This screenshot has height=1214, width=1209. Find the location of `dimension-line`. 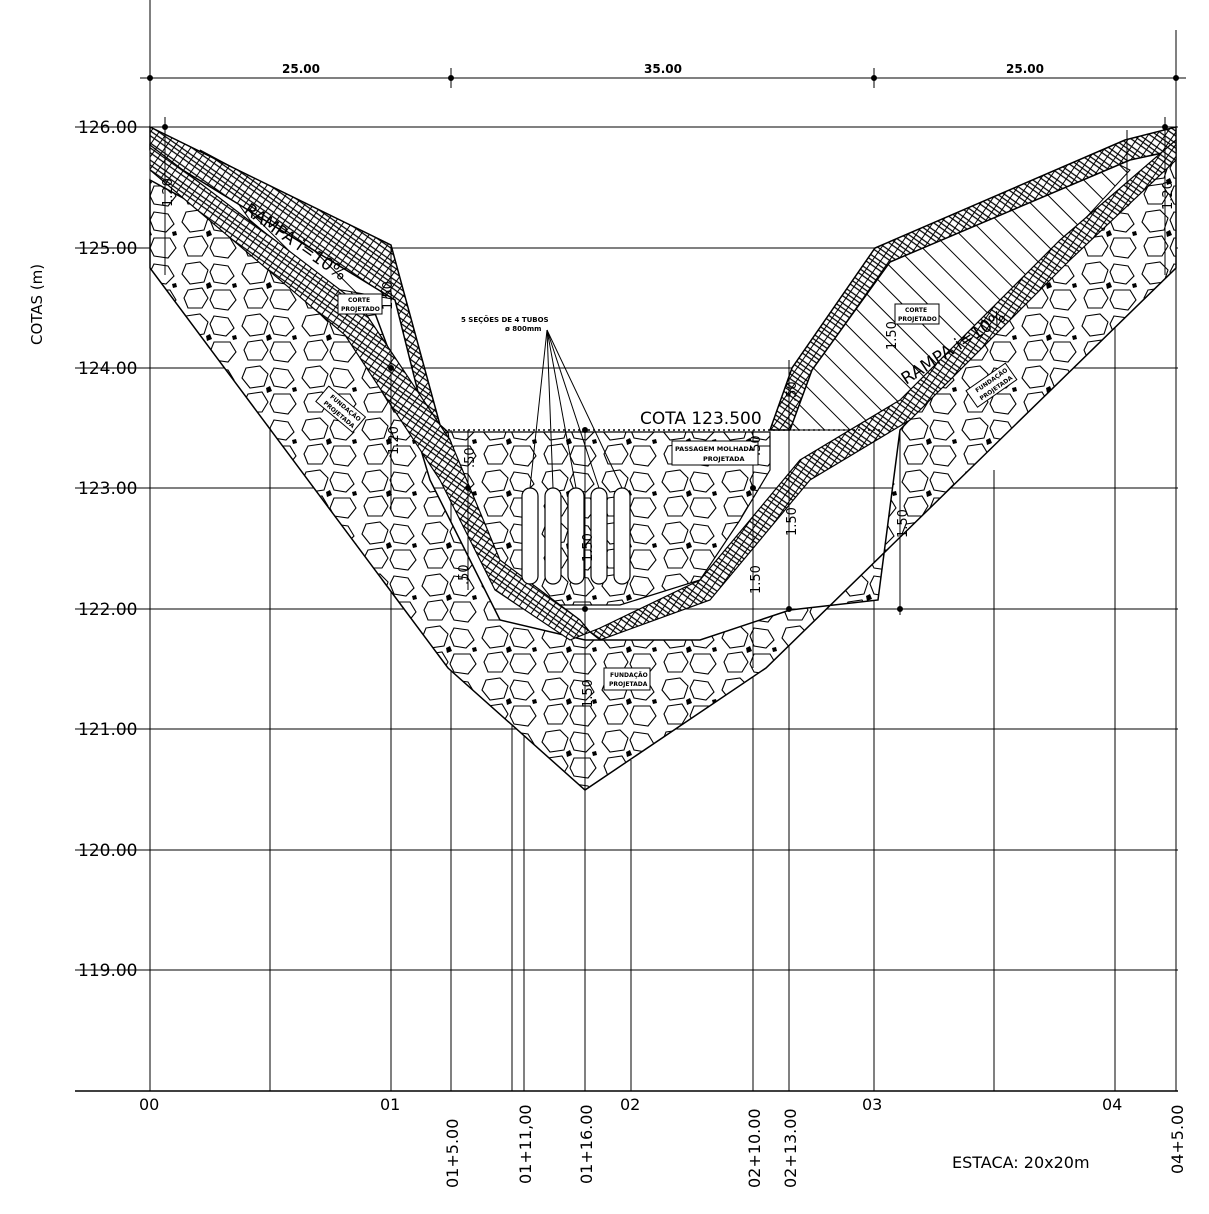

dimension-line is located at coordinates (663, 78).